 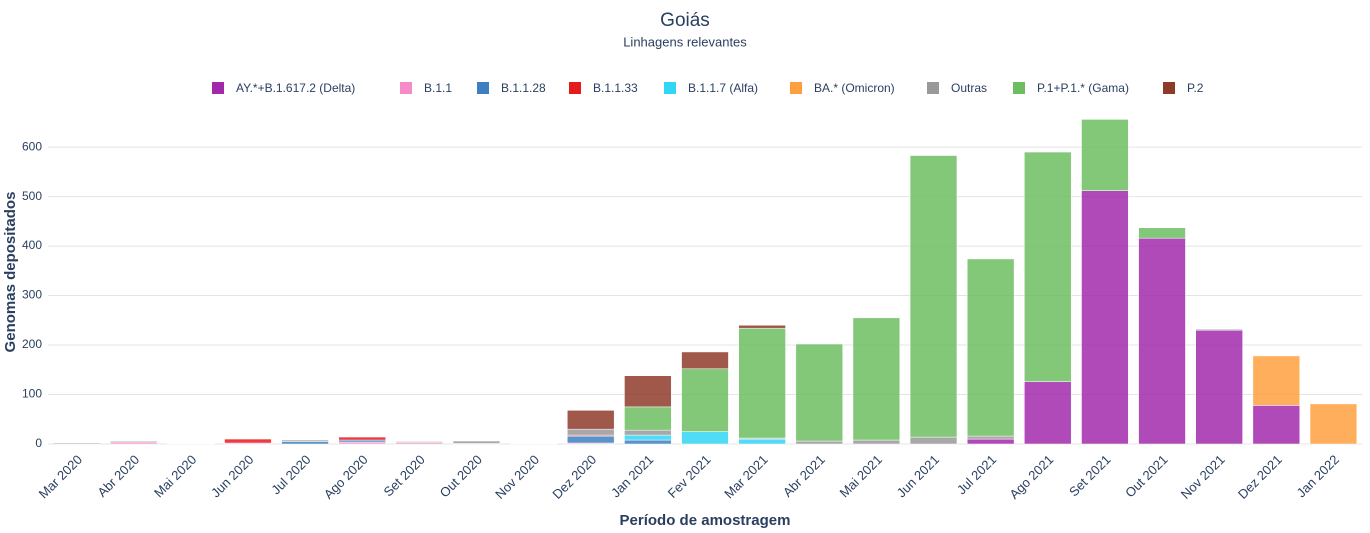 What do you see at coordinates (1089, 475) in the screenshot?
I see `x-tick-label: Set 2021` at bounding box center [1089, 475].